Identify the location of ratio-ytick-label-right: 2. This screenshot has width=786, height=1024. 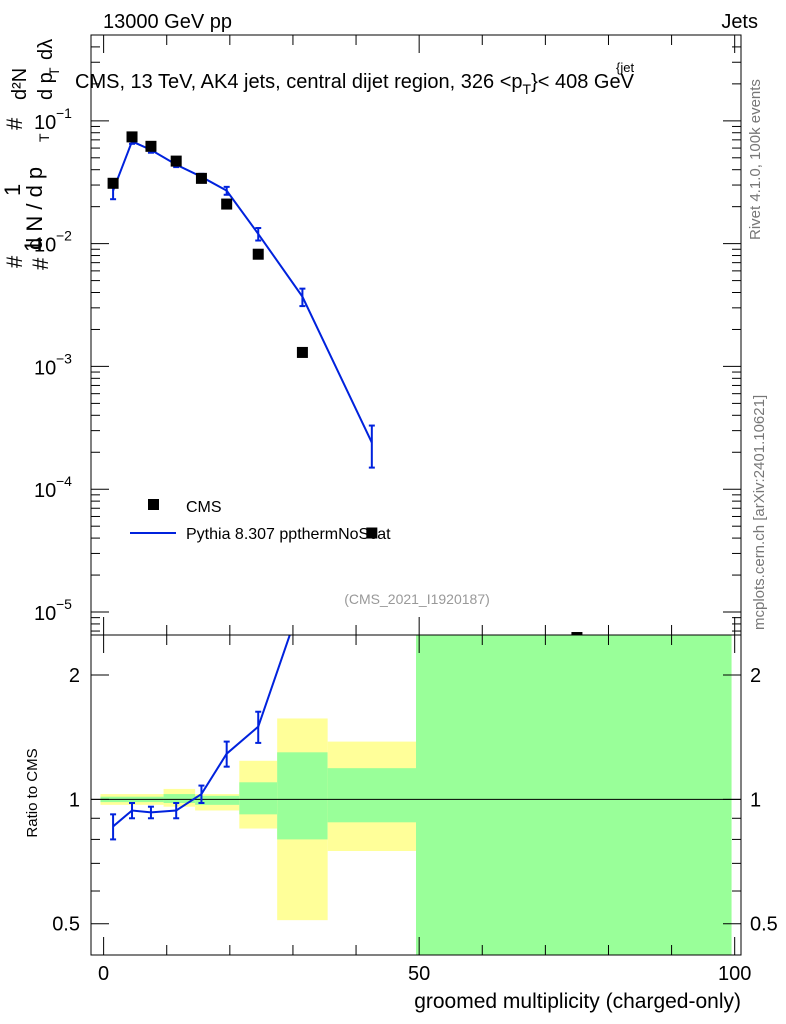
(755, 676).